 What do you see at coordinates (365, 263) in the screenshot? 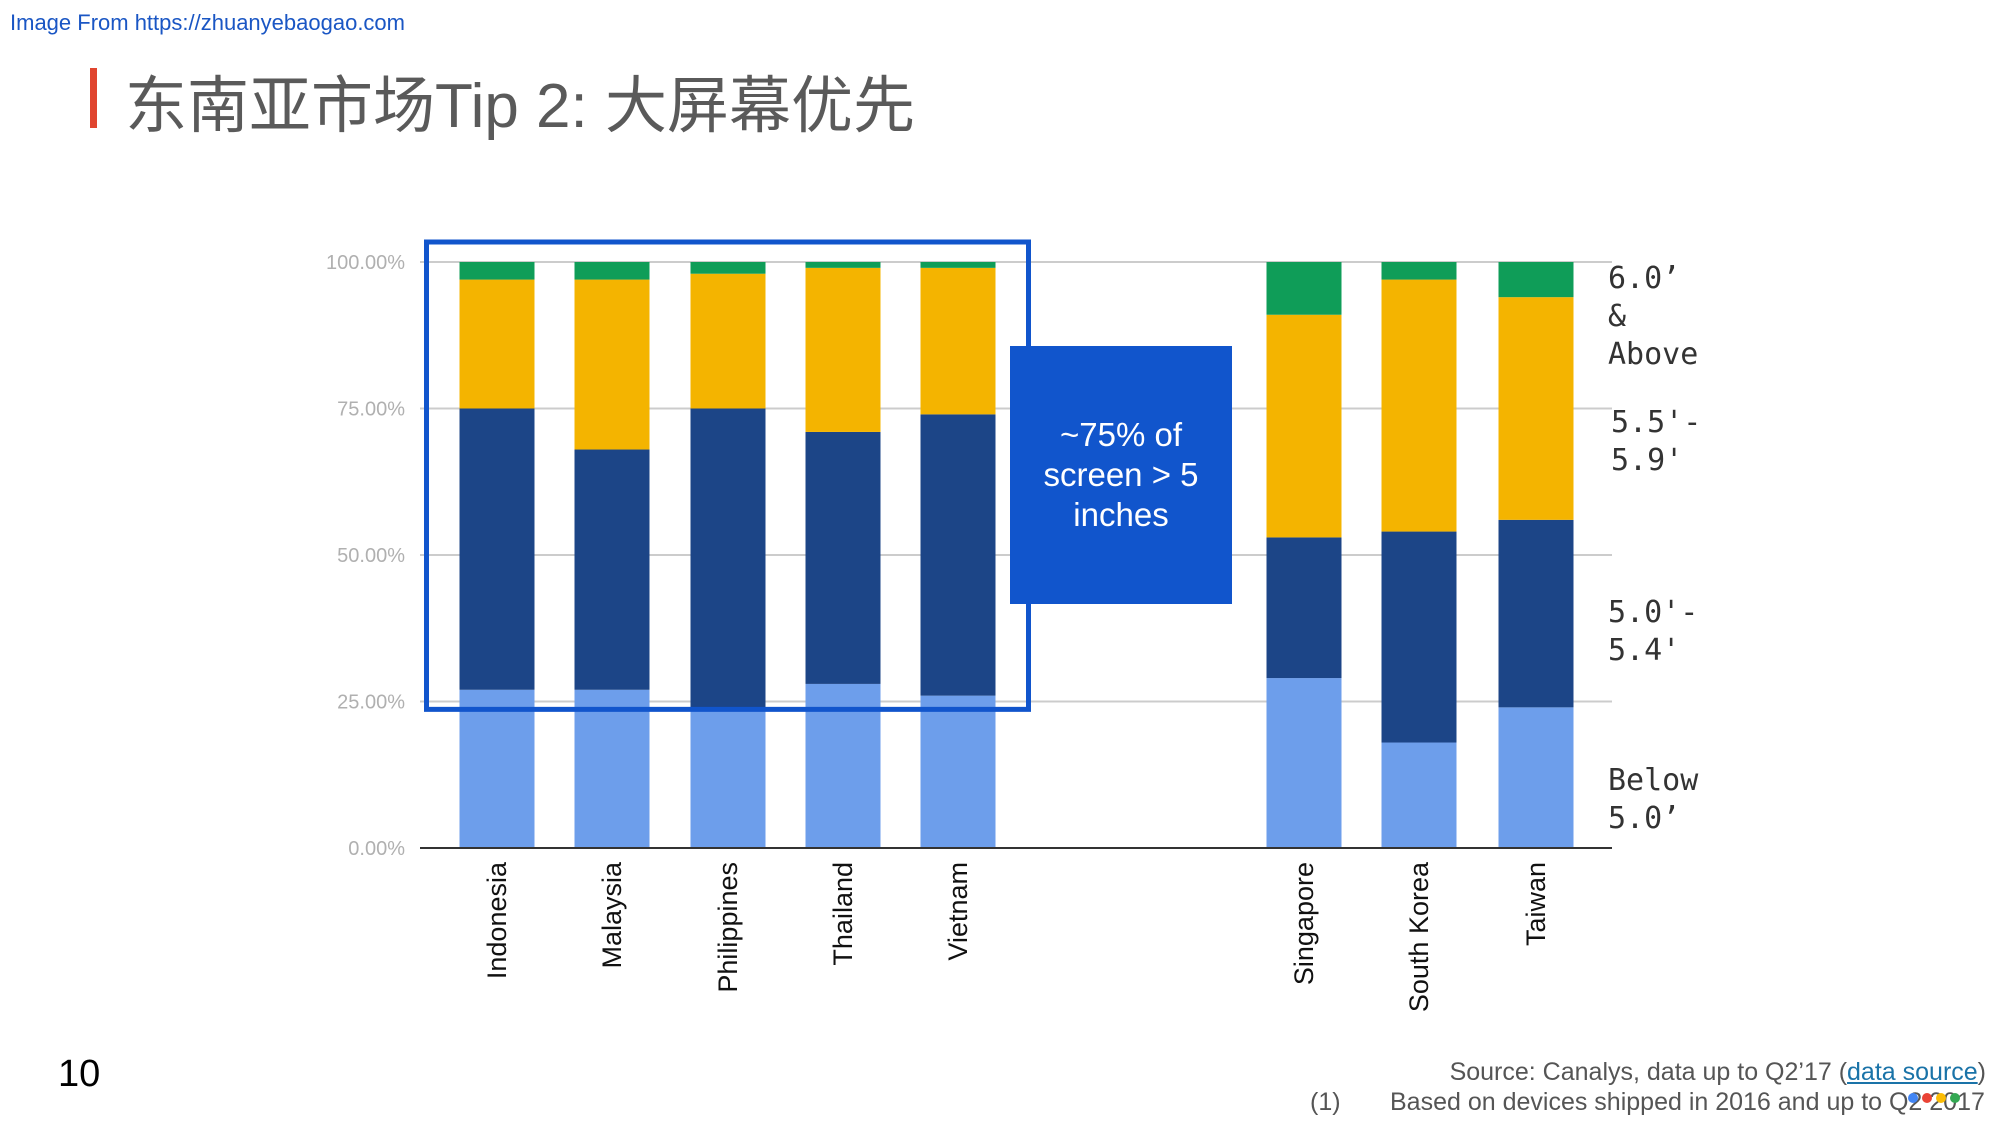
I see `y-tick-label: 100.00%` at bounding box center [365, 263].